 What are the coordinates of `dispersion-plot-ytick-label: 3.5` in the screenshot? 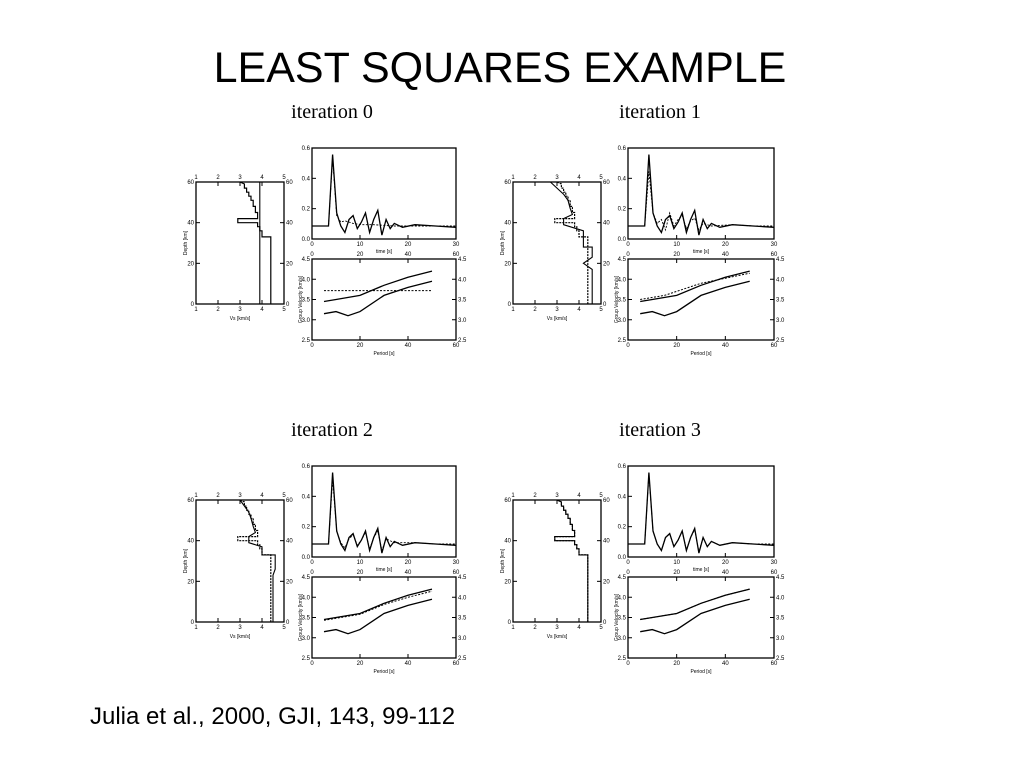 It's located at (780, 619).